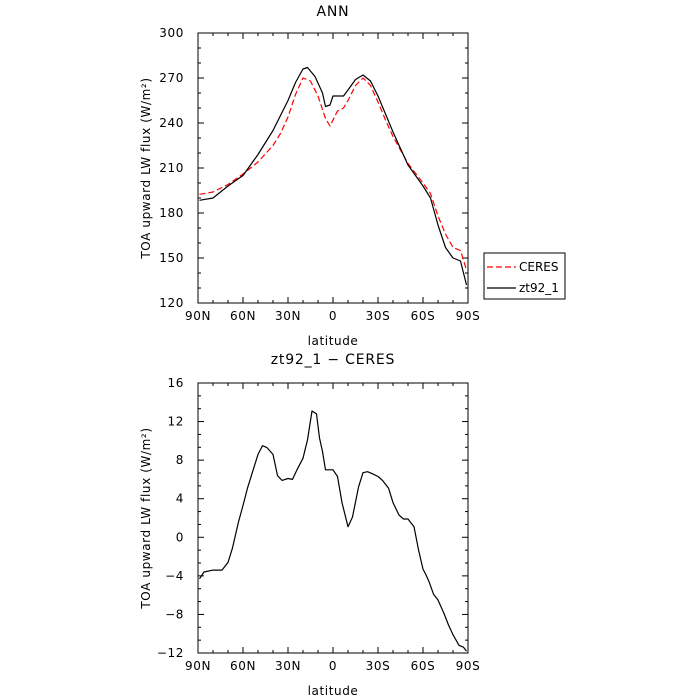 Image resolution: width=700 pixels, height=700 pixels. I want to click on y-tick-label: 0, so click(180, 537).